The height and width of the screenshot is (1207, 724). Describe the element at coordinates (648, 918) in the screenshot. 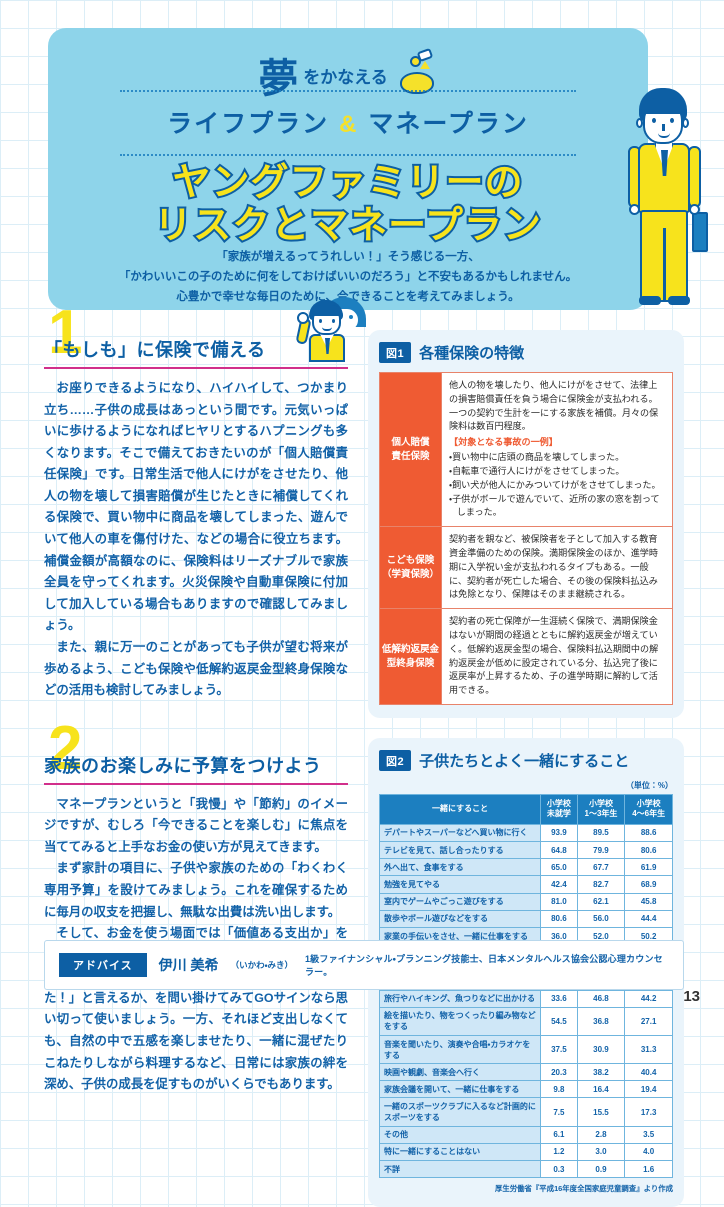

I see `activity-value: 44.4` at that location.